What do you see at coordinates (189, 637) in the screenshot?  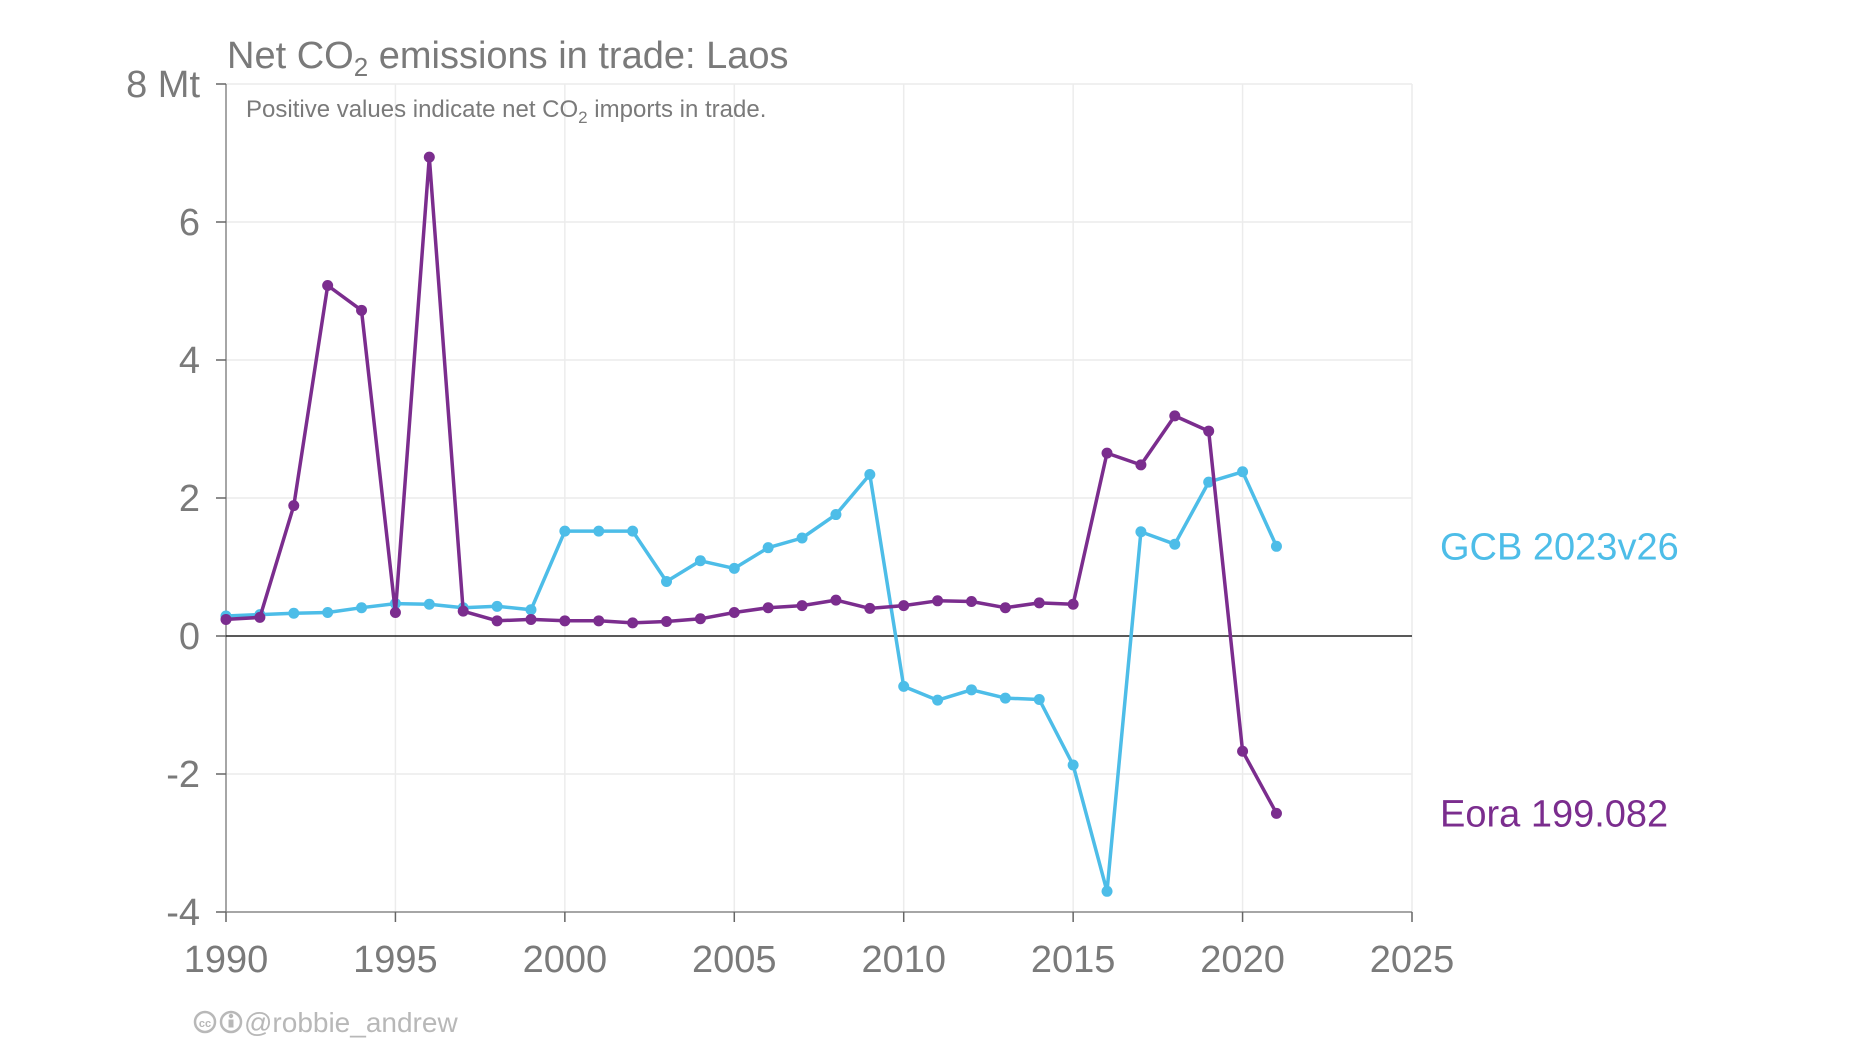 I see `y-tick-label: 0` at bounding box center [189, 637].